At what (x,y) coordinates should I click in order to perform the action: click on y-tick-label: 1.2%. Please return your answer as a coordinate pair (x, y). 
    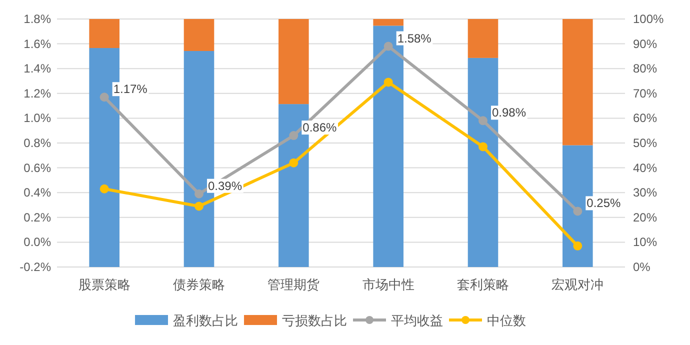
    Looking at the image, I should click on (38, 93).